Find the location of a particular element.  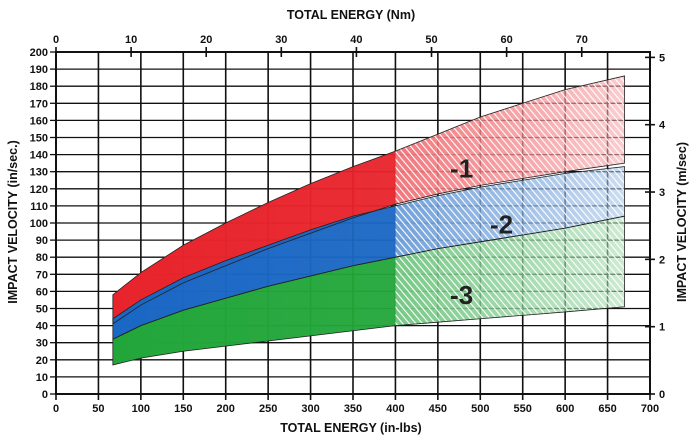

left-tick-label-0: 0 is located at coordinates (45, 395).